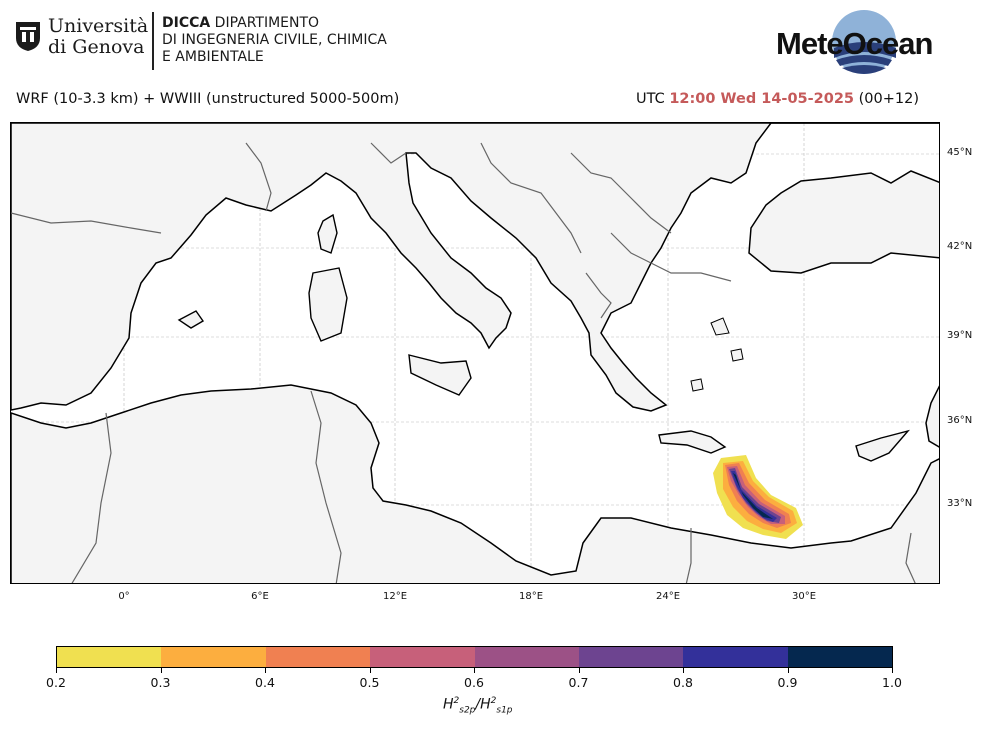 The height and width of the screenshot is (732, 985). Describe the element at coordinates (327, 233) in the screenshot. I see `corsica` at that location.